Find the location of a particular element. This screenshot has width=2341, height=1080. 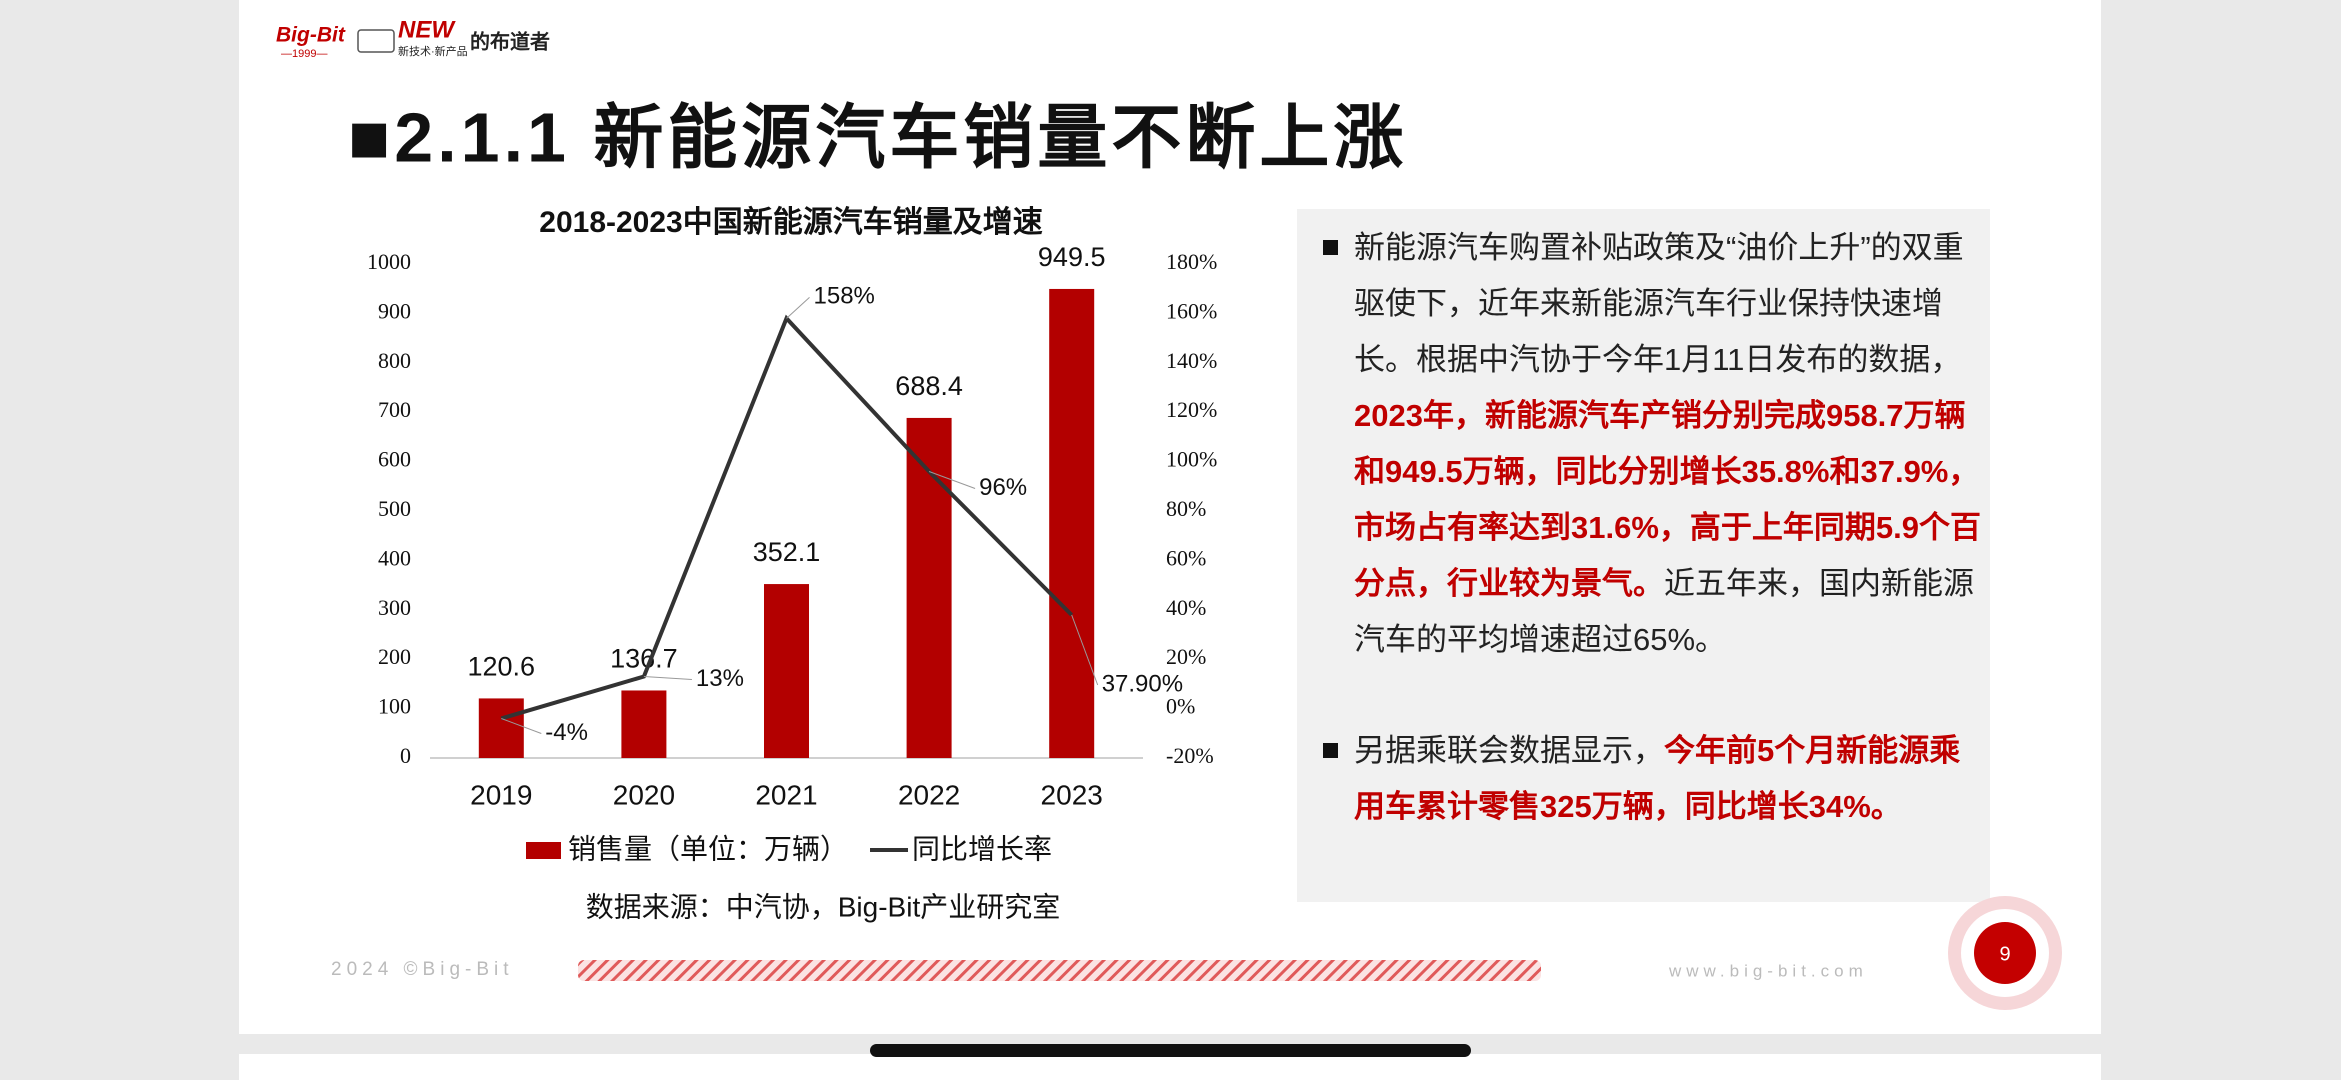

bar-value-label: 352.1 is located at coordinates (787, 552).